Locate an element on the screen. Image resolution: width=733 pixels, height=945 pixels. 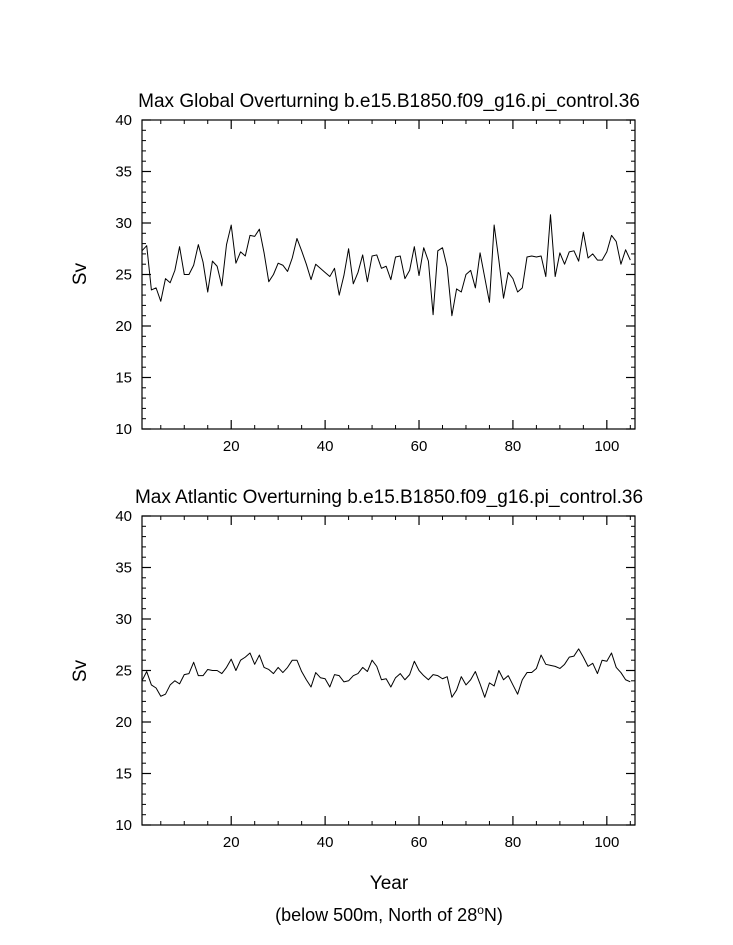
figure-caption: (below 500m, North of 28oN) is located at coordinates (389, 914).